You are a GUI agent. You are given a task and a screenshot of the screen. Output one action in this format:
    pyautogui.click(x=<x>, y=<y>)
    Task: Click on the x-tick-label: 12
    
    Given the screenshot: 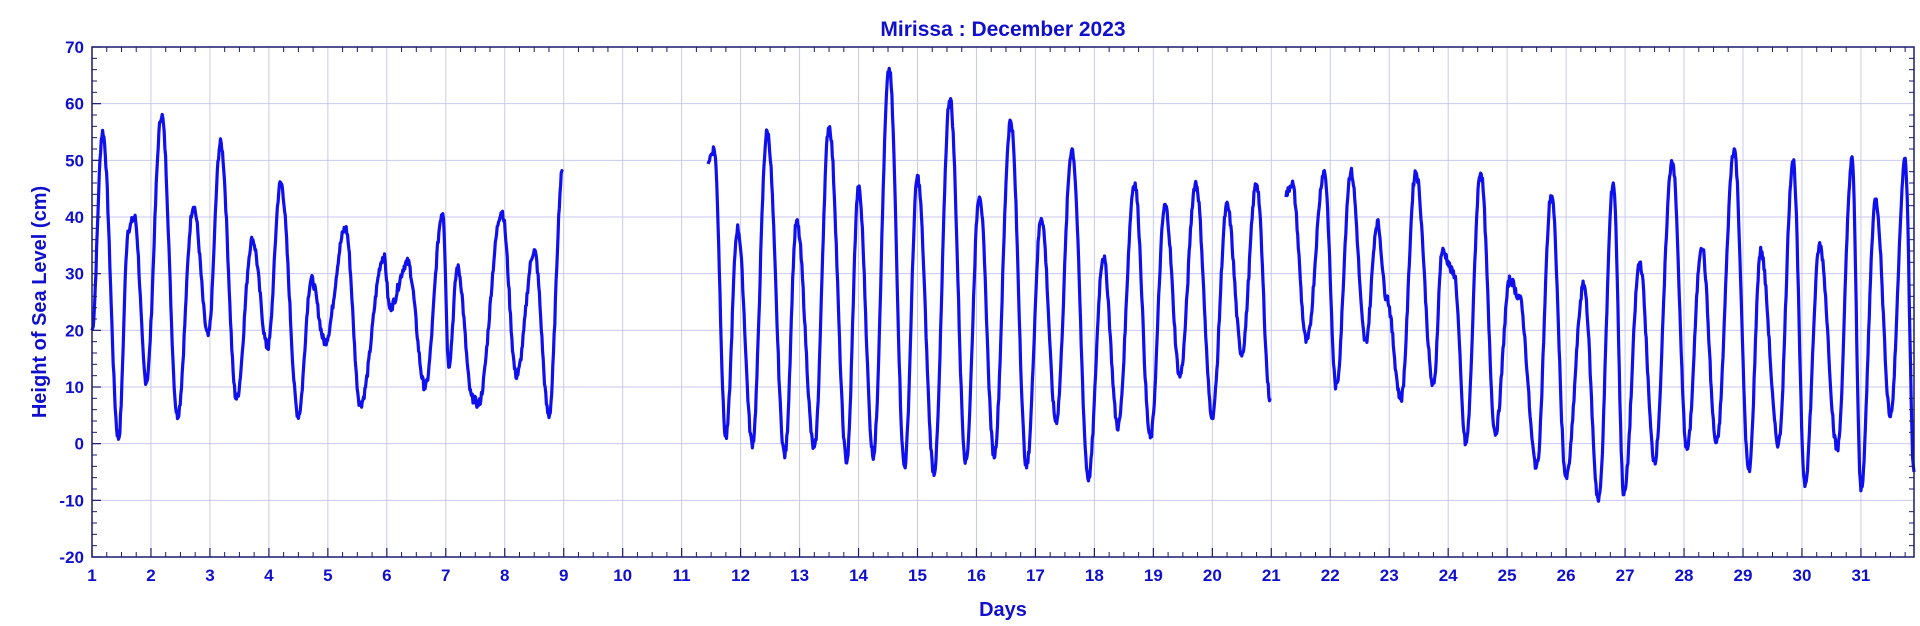 What is the action you would take?
    pyautogui.click(x=740, y=575)
    